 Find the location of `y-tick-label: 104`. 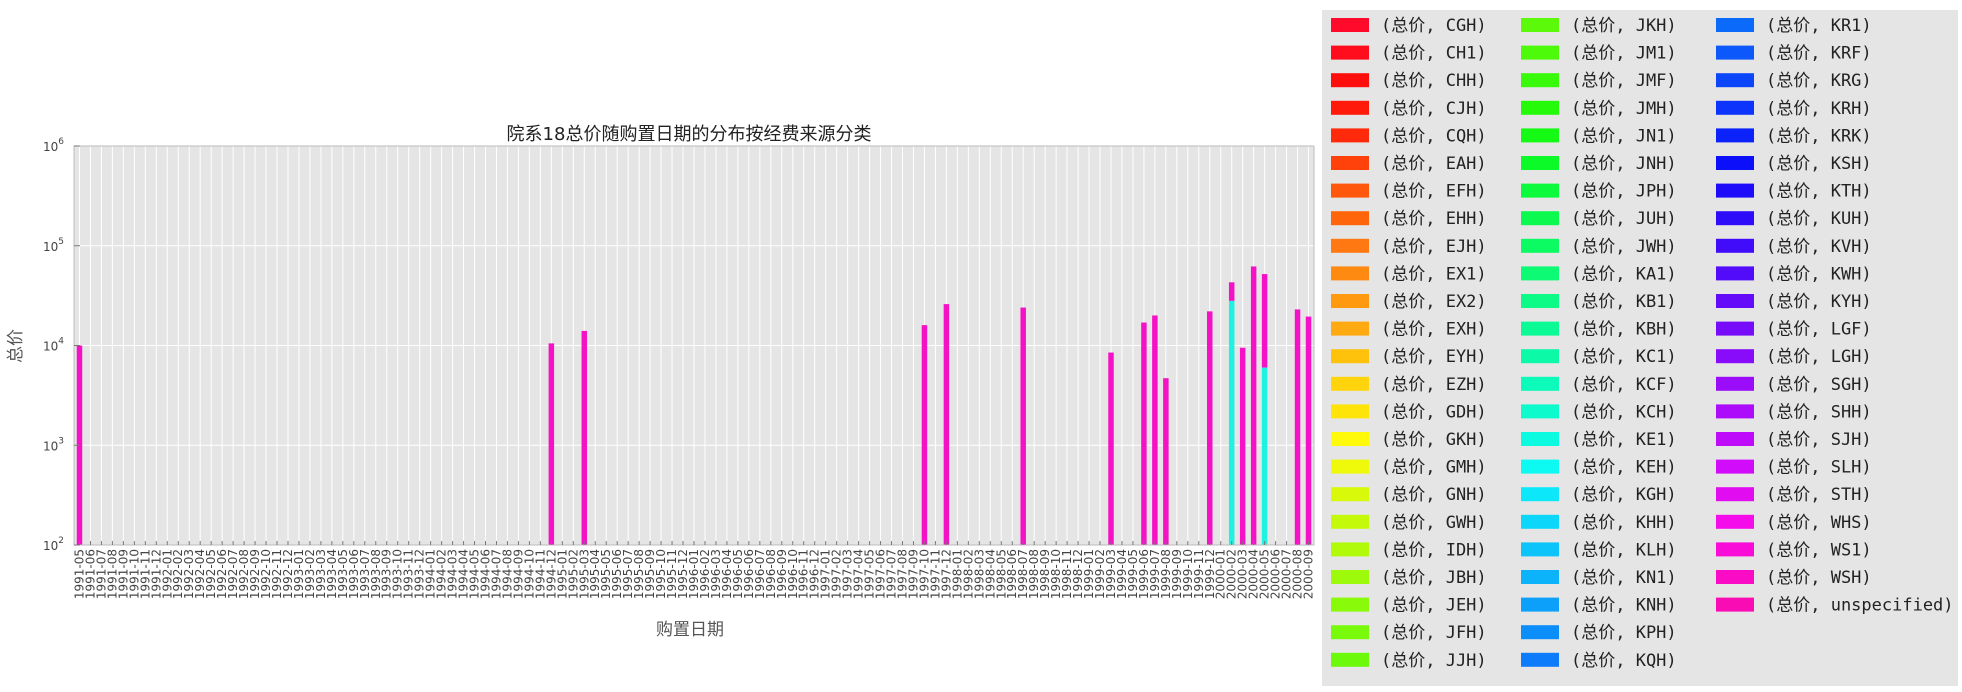

y-tick-label: 104 is located at coordinates (53, 345).